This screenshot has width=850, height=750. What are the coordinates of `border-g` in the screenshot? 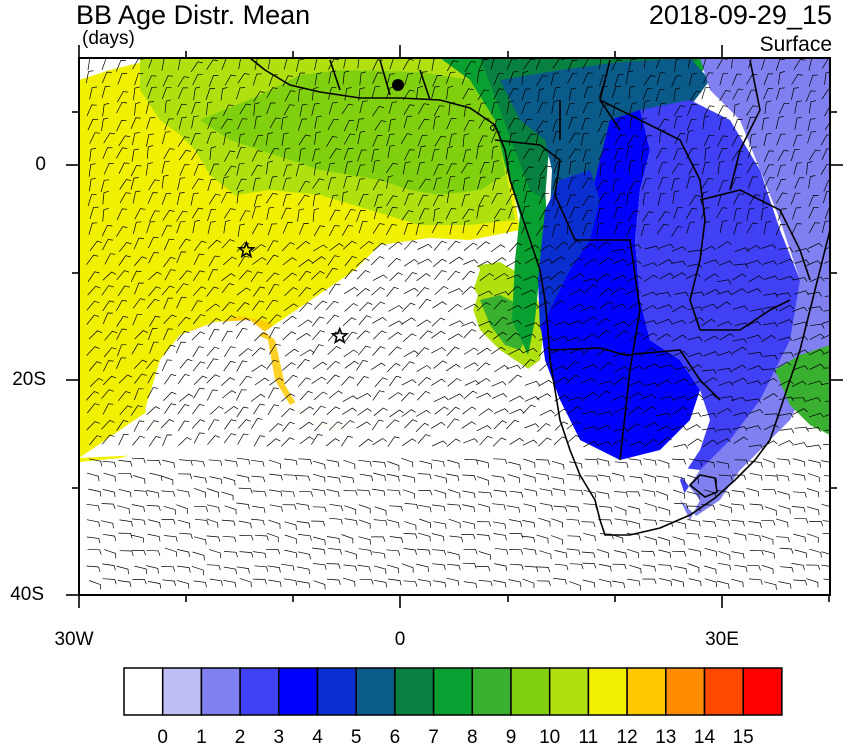 It's located at (745, 125).